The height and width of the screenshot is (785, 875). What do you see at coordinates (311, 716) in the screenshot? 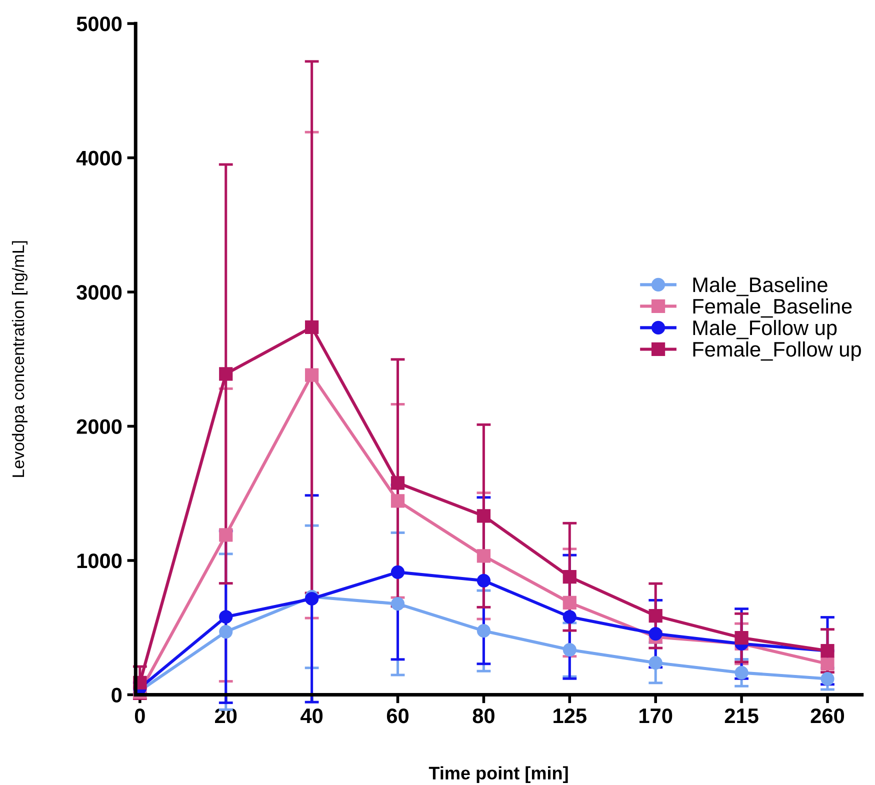
I see `x-tick-label: 40` at bounding box center [311, 716].